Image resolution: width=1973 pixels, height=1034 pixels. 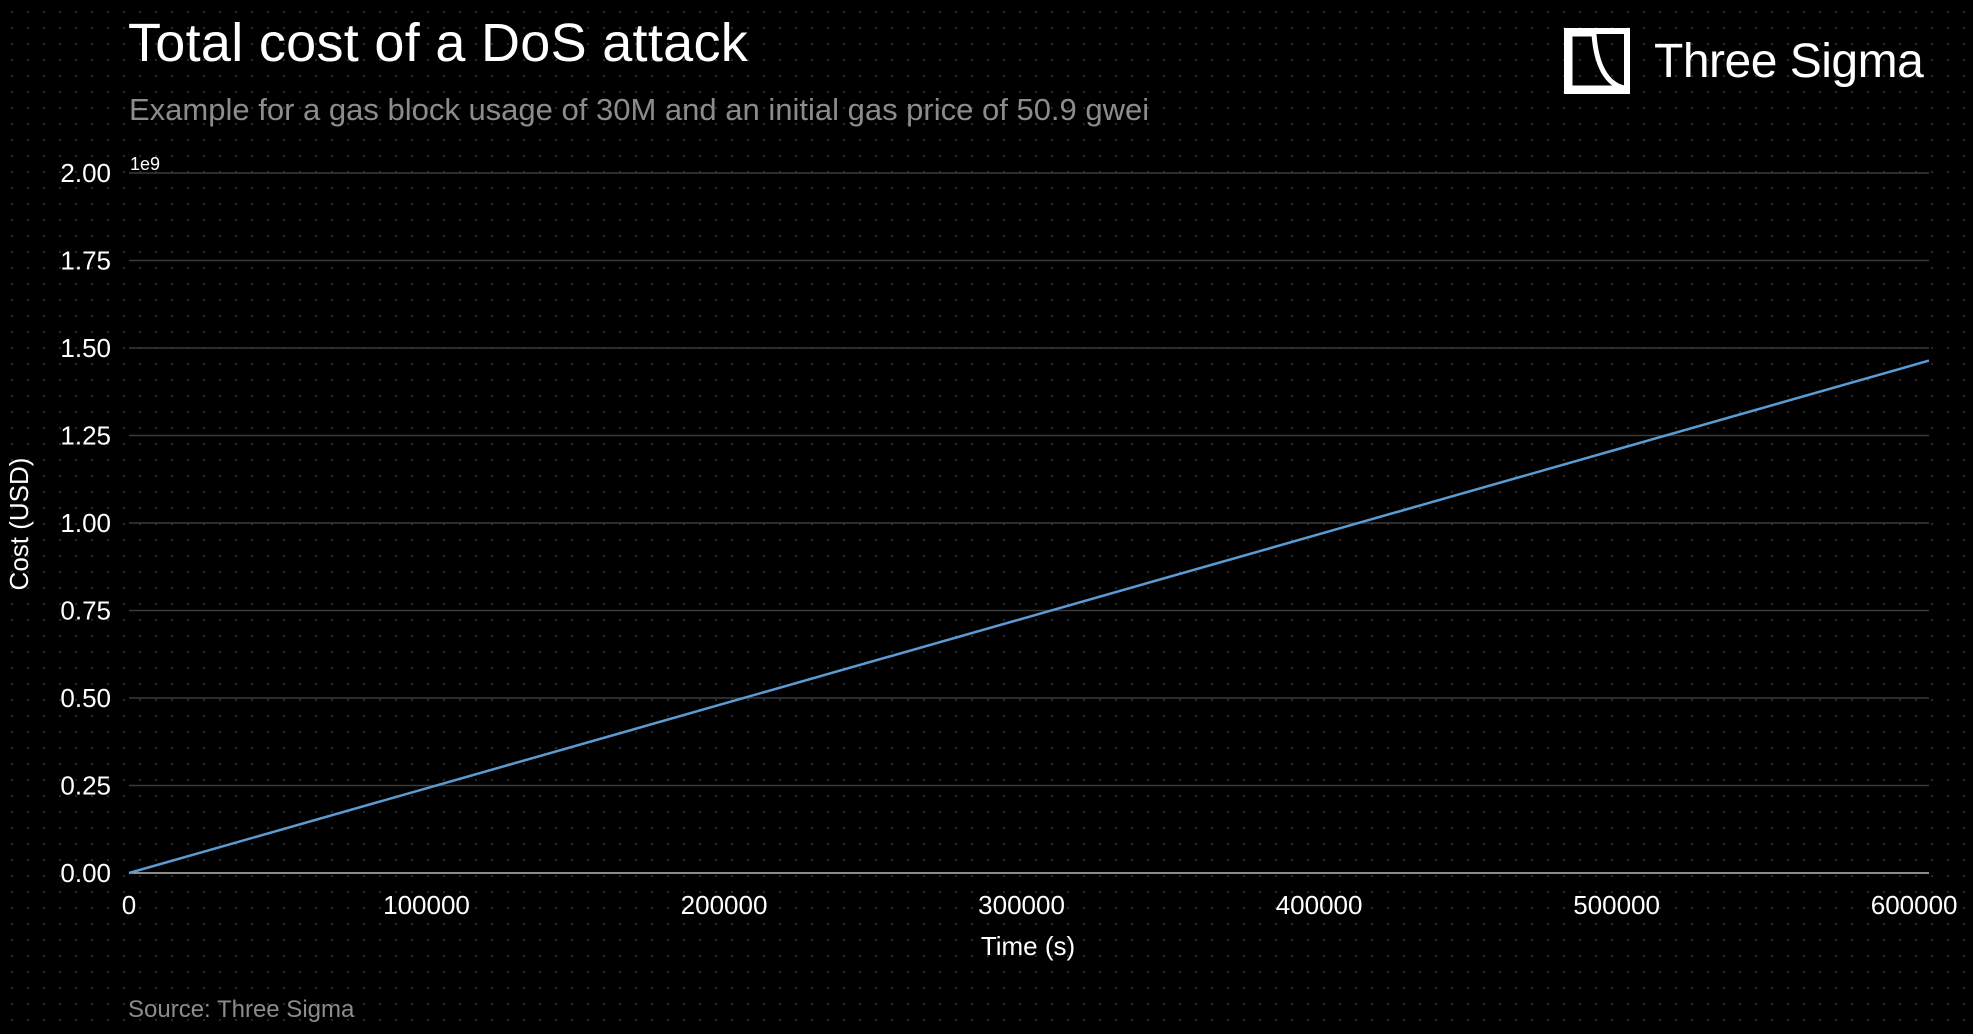 I want to click on x-axis-ticks: 0 100000 200000 300000 400000 500000 600000, so click(x=1040, y=905).